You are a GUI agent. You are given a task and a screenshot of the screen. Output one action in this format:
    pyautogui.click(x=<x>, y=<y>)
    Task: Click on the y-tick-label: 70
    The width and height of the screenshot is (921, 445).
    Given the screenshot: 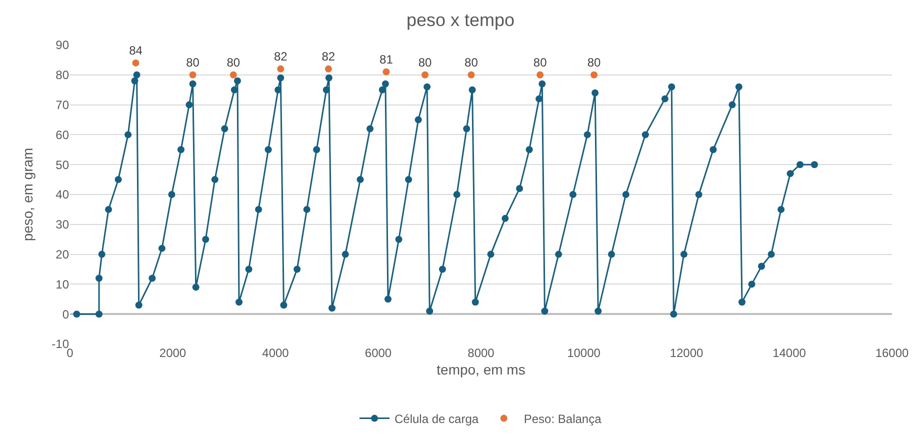 What is the action you would take?
    pyautogui.click(x=63, y=105)
    